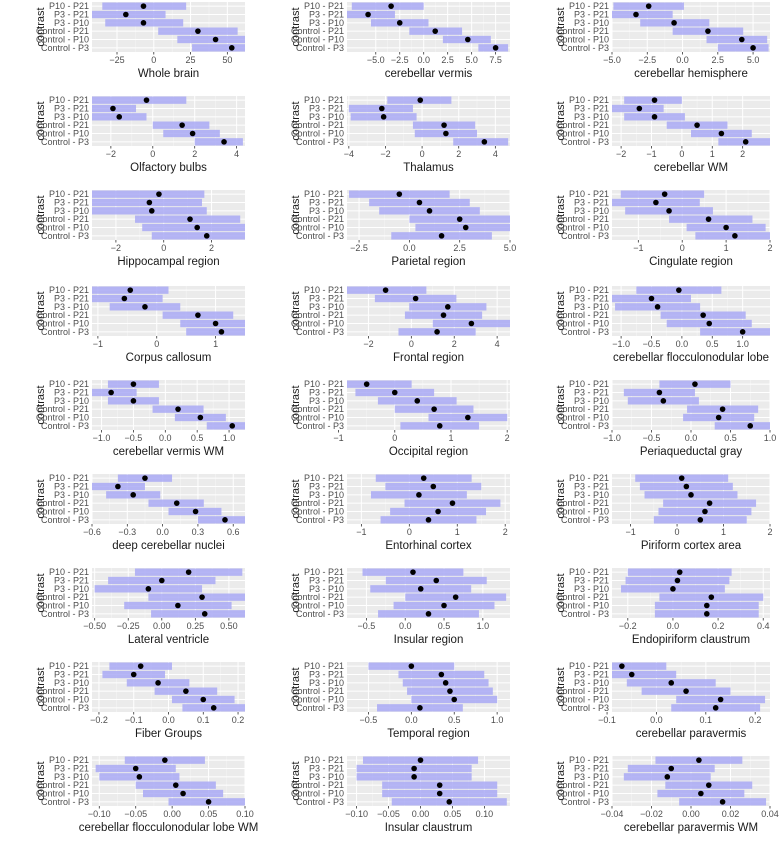 This screenshot has width=784, height=852. I want to click on panel-axis-title: Fiber Groups, so click(168, 734).